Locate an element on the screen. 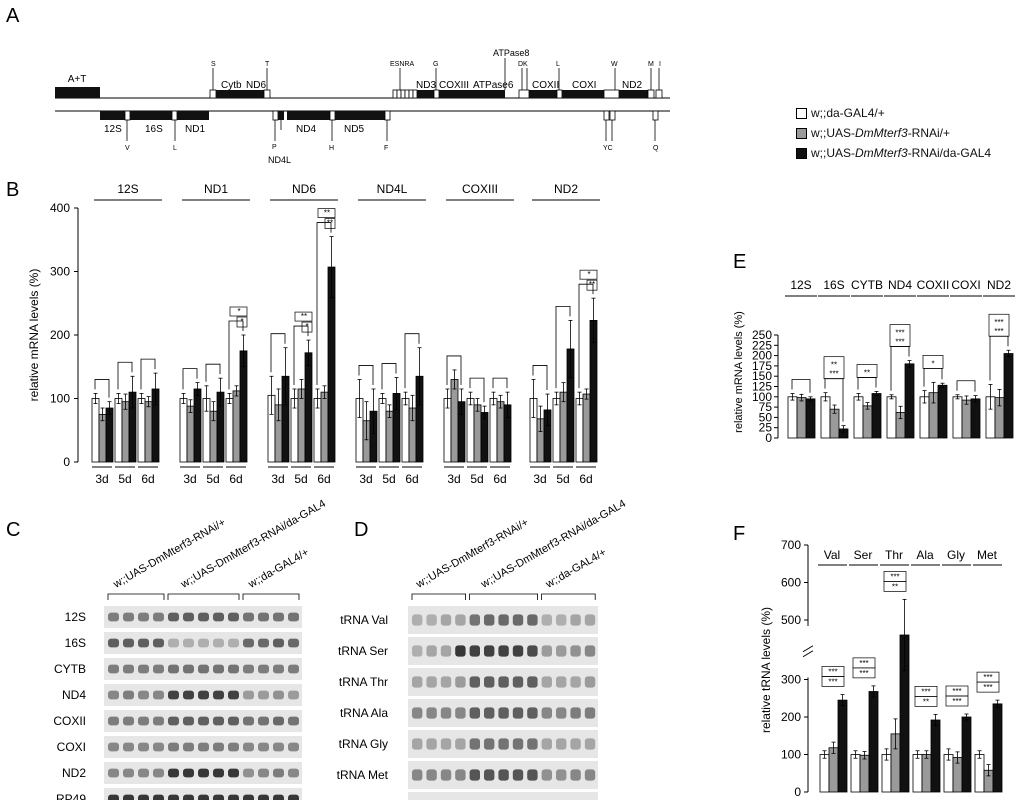 The height and width of the screenshot is (800, 1020). panel-label-c: C is located at coordinates (13, 530).